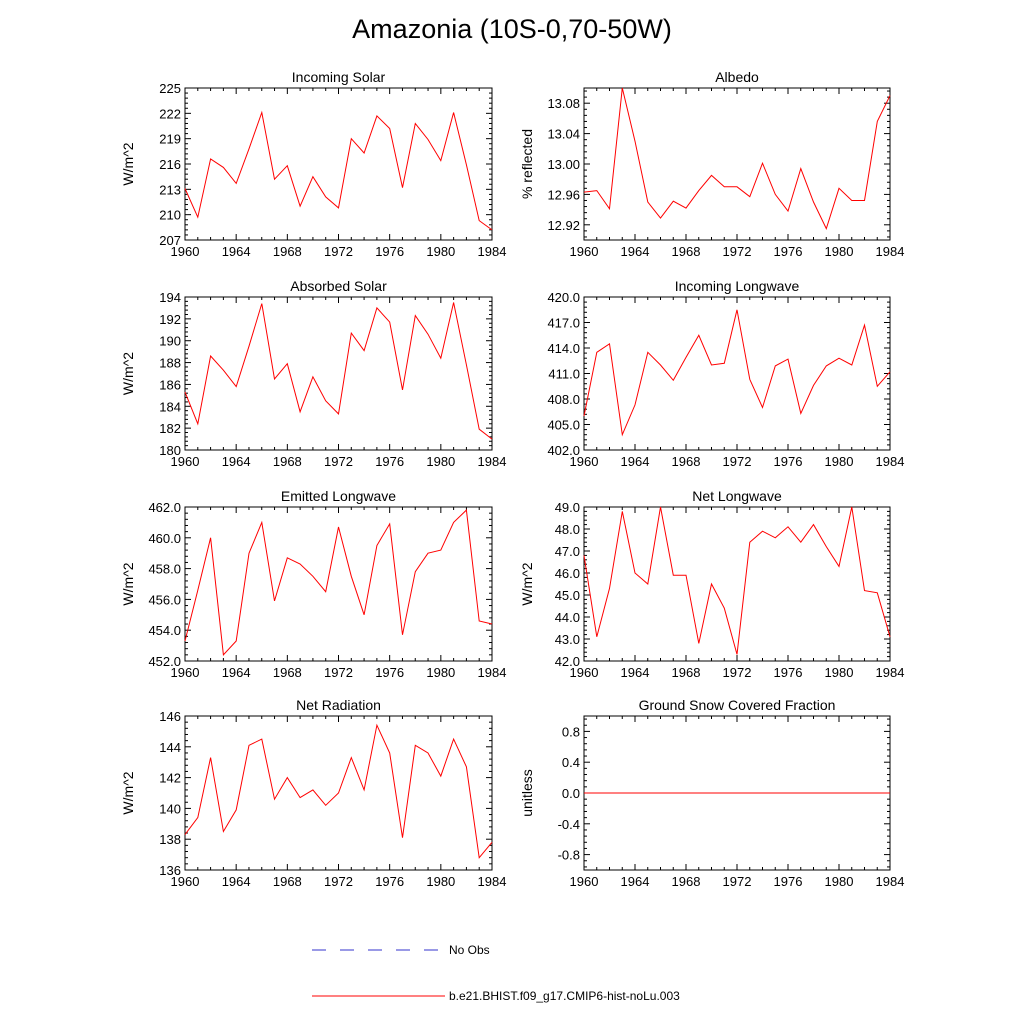  Describe the element at coordinates (839, 251) in the screenshot. I see `albedo-x-tick-label: 1980` at that location.